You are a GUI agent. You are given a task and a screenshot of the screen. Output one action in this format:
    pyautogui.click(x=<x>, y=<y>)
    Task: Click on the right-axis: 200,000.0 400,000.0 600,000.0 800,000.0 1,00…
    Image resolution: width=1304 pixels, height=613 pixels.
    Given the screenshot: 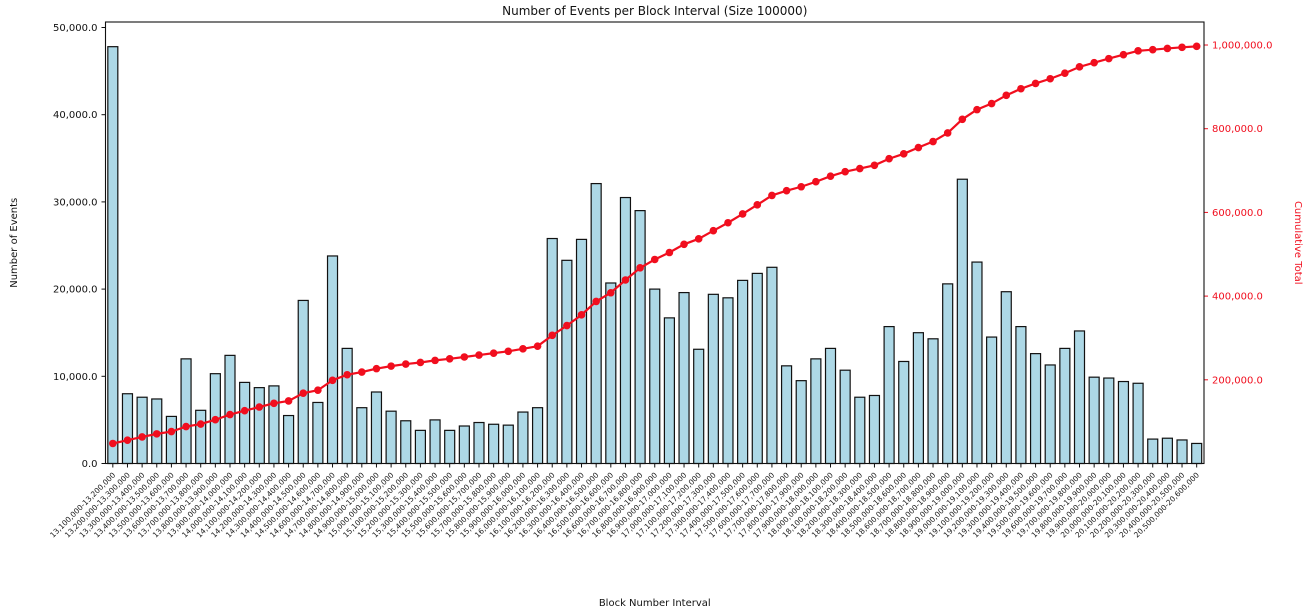 What is the action you would take?
    pyautogui.click(x=1238, y=213)
    